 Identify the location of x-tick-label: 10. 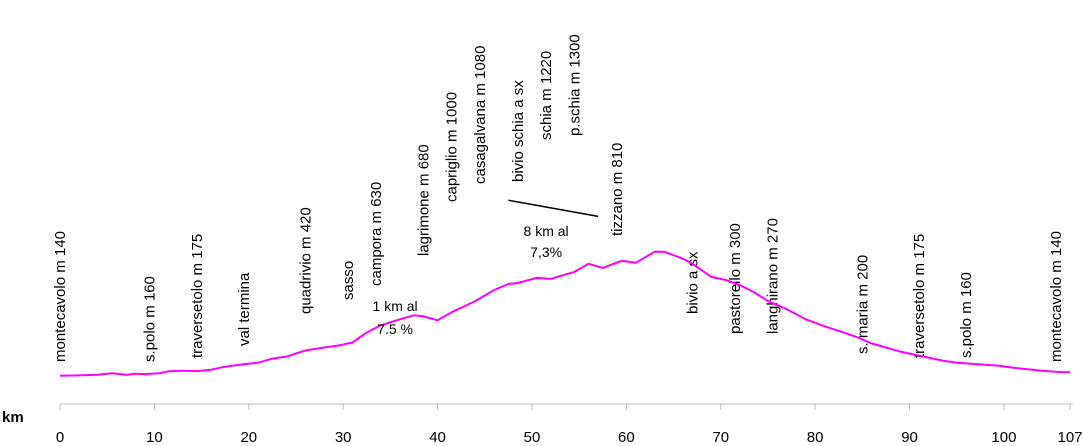
(154, 437).